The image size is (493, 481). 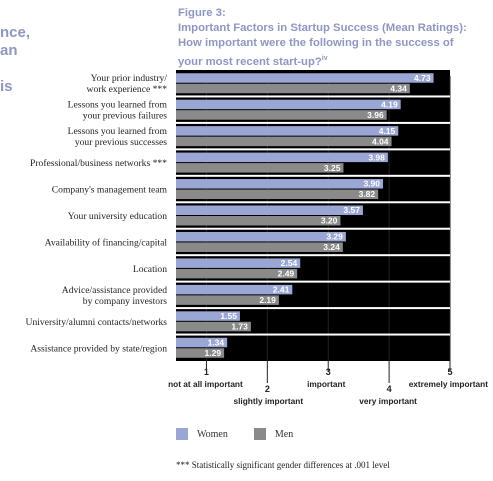 What do you see at coordinates (127, 89) in the screenshot?
I see `category-label: work experience ***` at bounding box center [127, 89].